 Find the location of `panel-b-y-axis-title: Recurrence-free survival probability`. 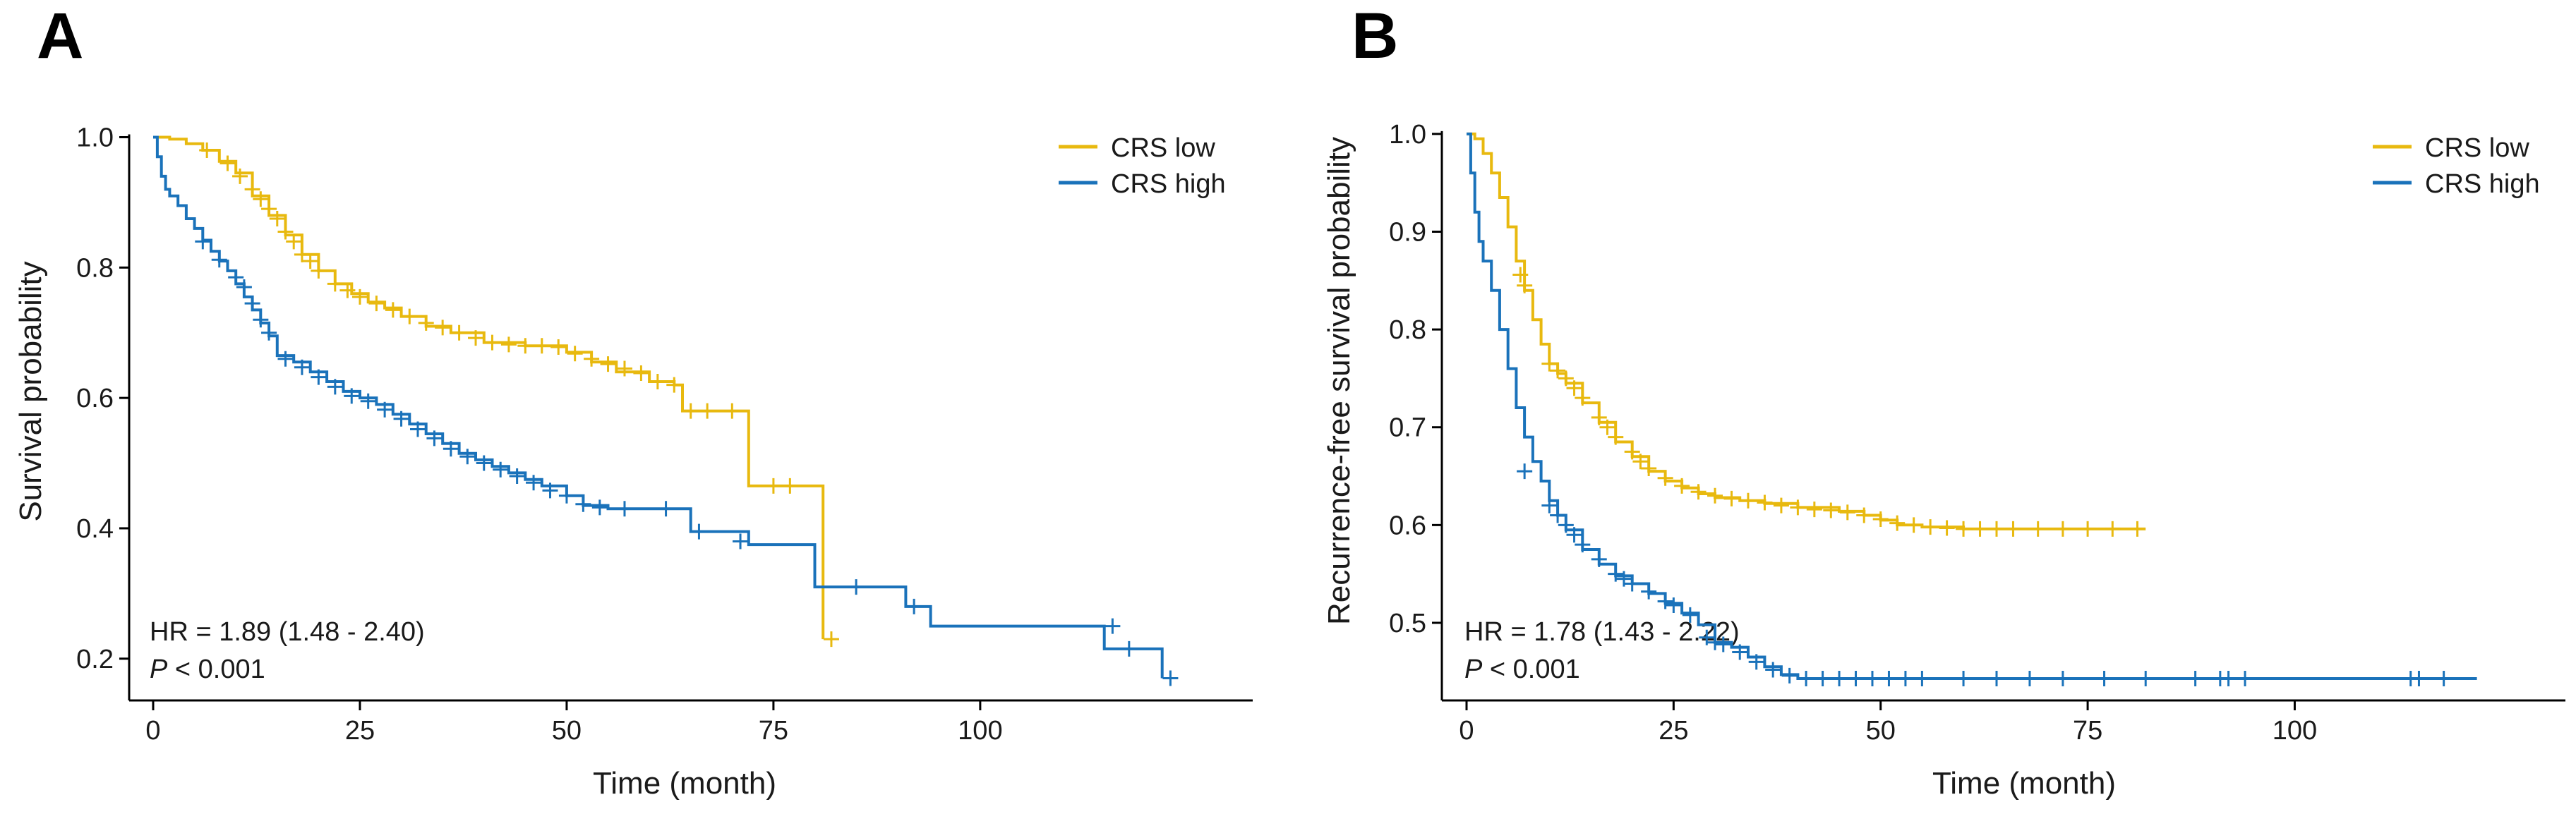

panel-b-y-axis-title: Recurrence-free survival probability is located at coordinates (1339, 381).